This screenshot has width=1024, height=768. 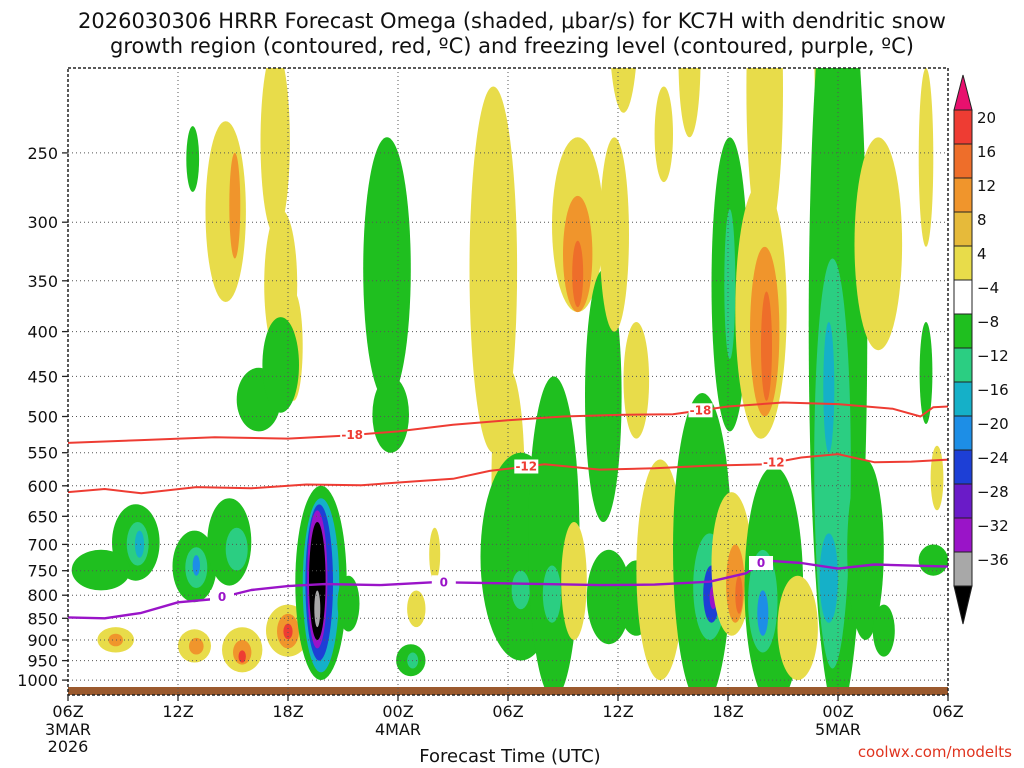 I want to click on x-tick-sublabel-0-0: 3MAR, so click(x=68, y=729).